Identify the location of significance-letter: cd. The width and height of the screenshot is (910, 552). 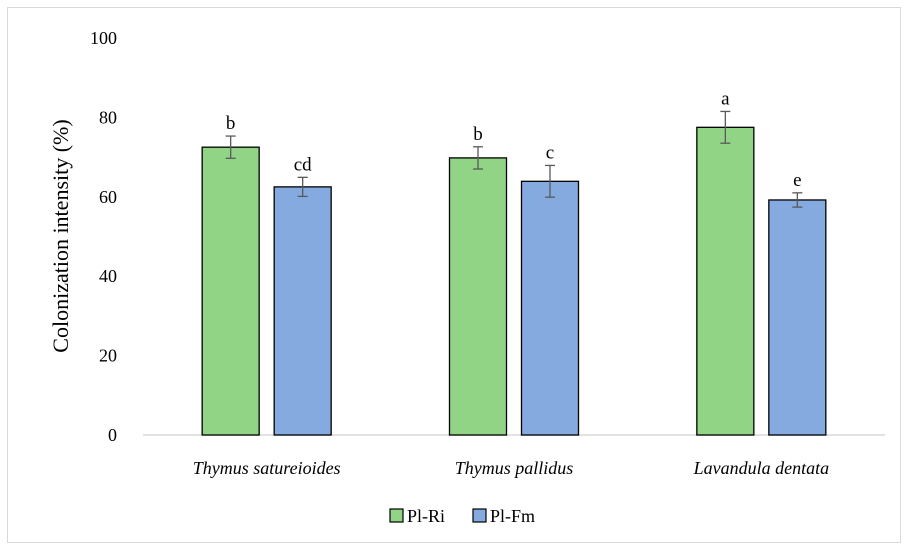
(303, 164).